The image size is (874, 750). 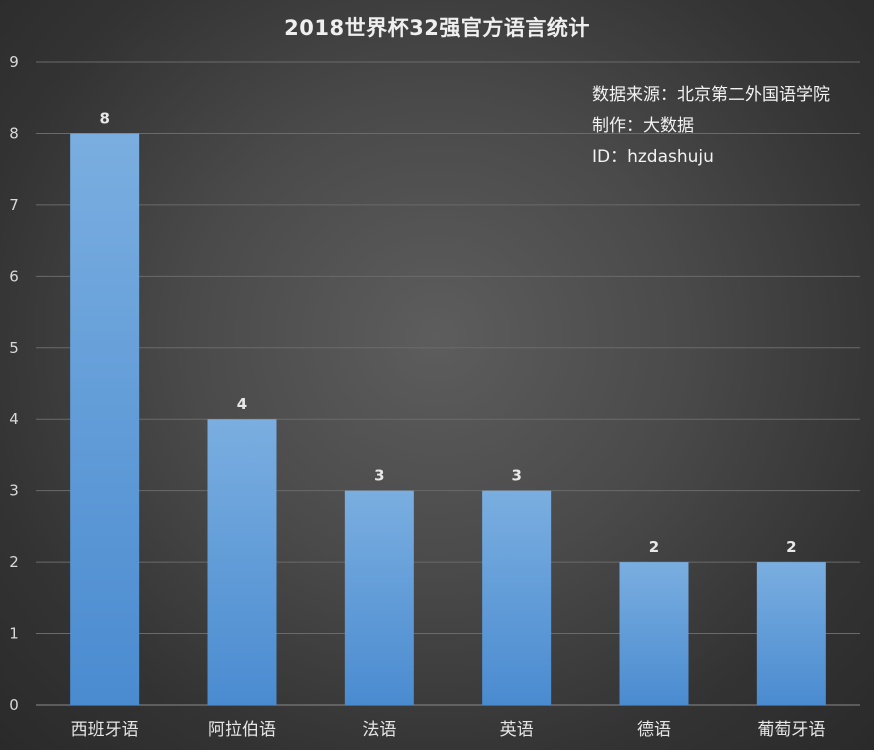 What do you see at coordinates (242, 404) in the screenshot?
I see `bar-value-label: 4` at bounding box center [242, 404].